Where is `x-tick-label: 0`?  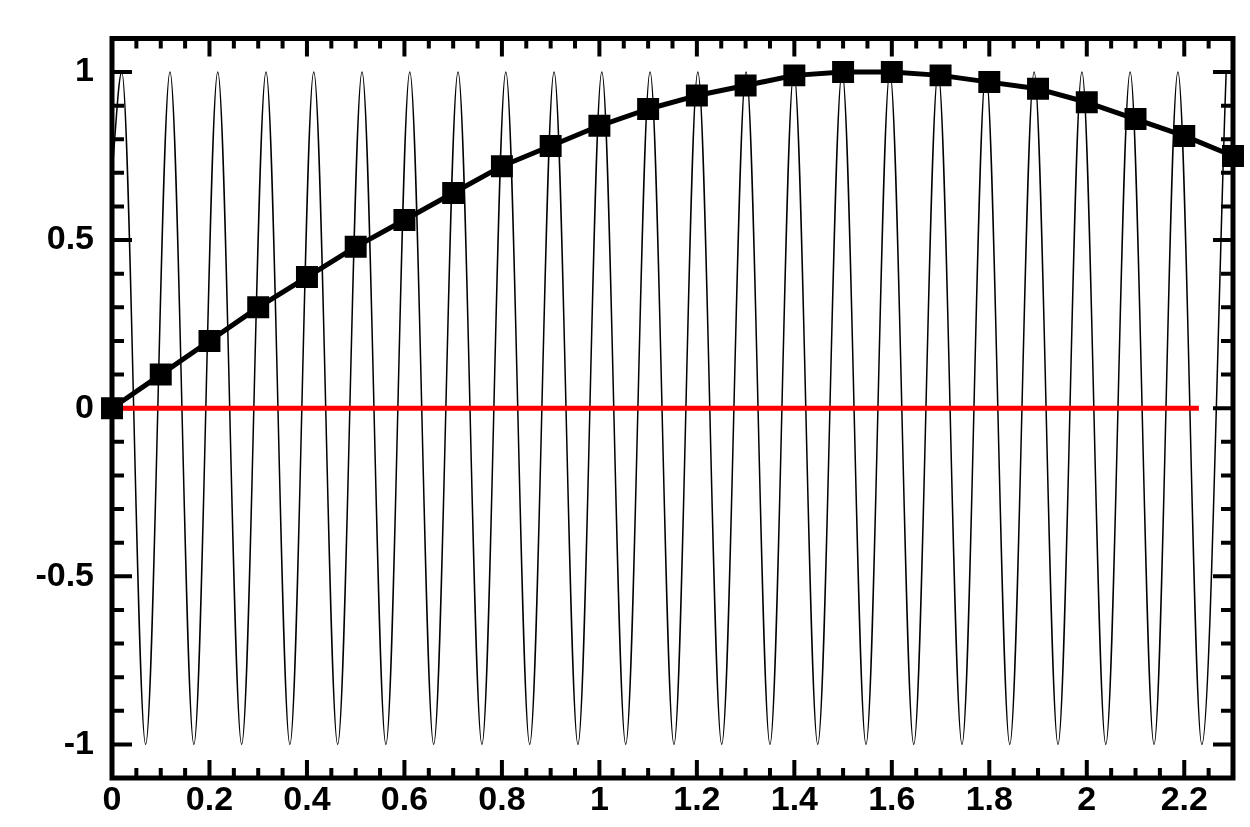
x-tick-label: 0 is located at coordinates (112, 797).